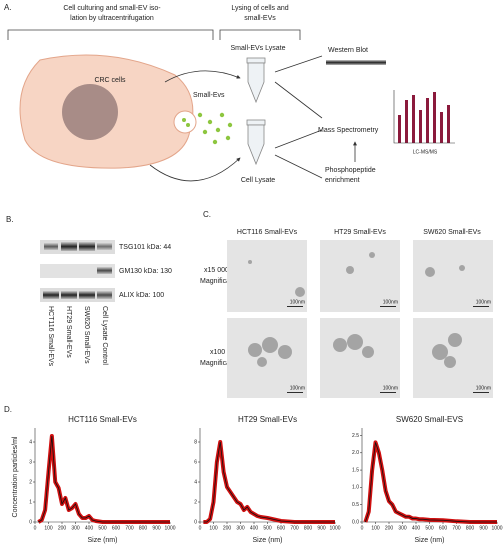 The image size is (503, 550). Describe the element at coordinates (355, 488) in the screenshot. I see `y-tick-label: 1.0` at that location.